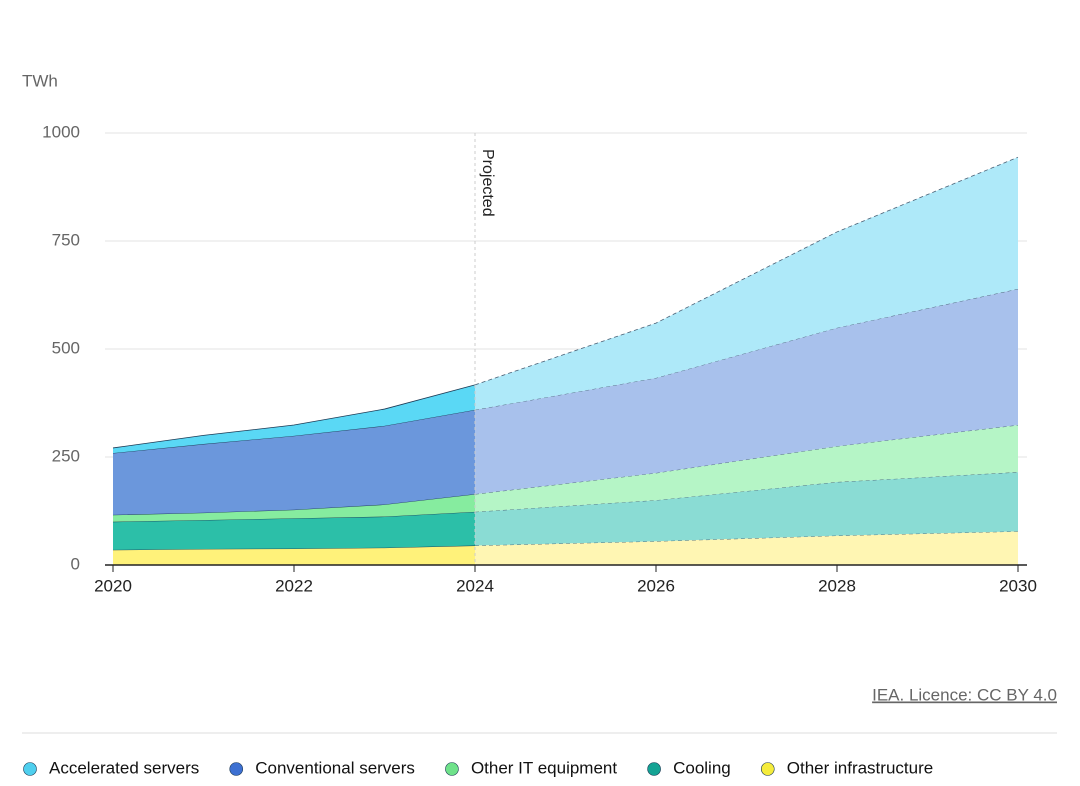 This screenshot has width=1080, height=786. What do you see at coordinates (75, 563) in the screenshot?
I see `y-tick-label: 0` at bounding box center [75, 563].